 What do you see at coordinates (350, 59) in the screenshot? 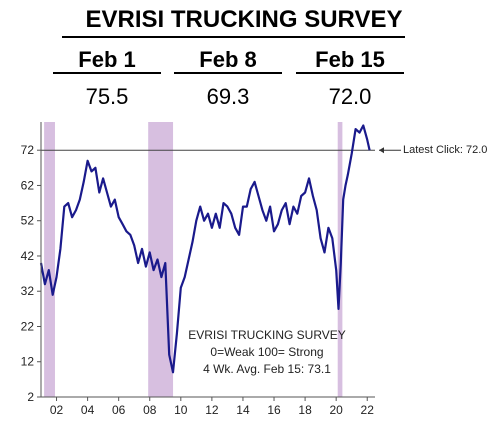
I see `column-header-feb-15: Feb 15` at bounding box center [350, 59].